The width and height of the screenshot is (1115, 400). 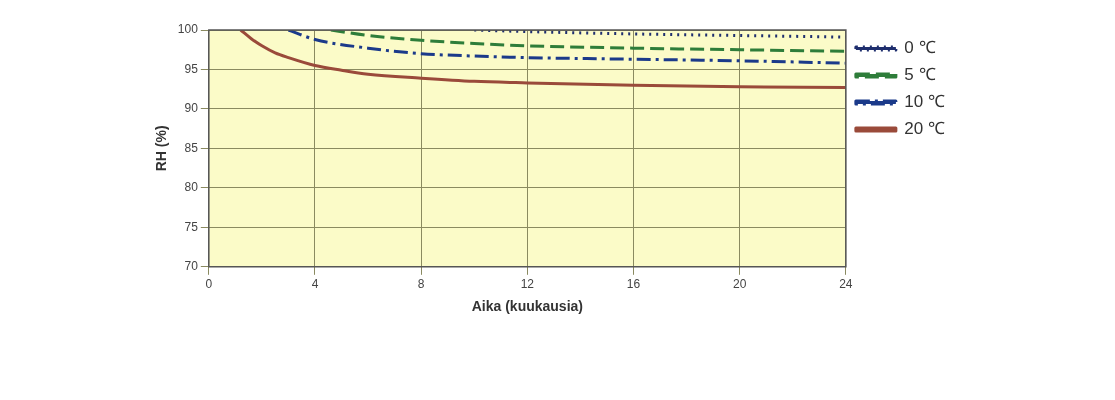 I want to click on y-tick-label: 70, so click(x=191, y=266).